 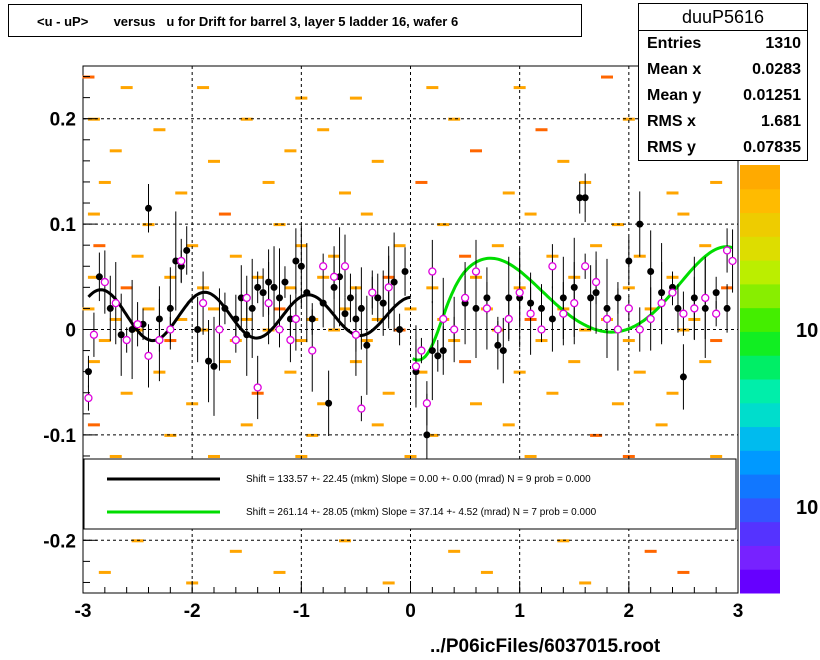 I want to click on stats-value: 1.681, so click(x=780, y=121).